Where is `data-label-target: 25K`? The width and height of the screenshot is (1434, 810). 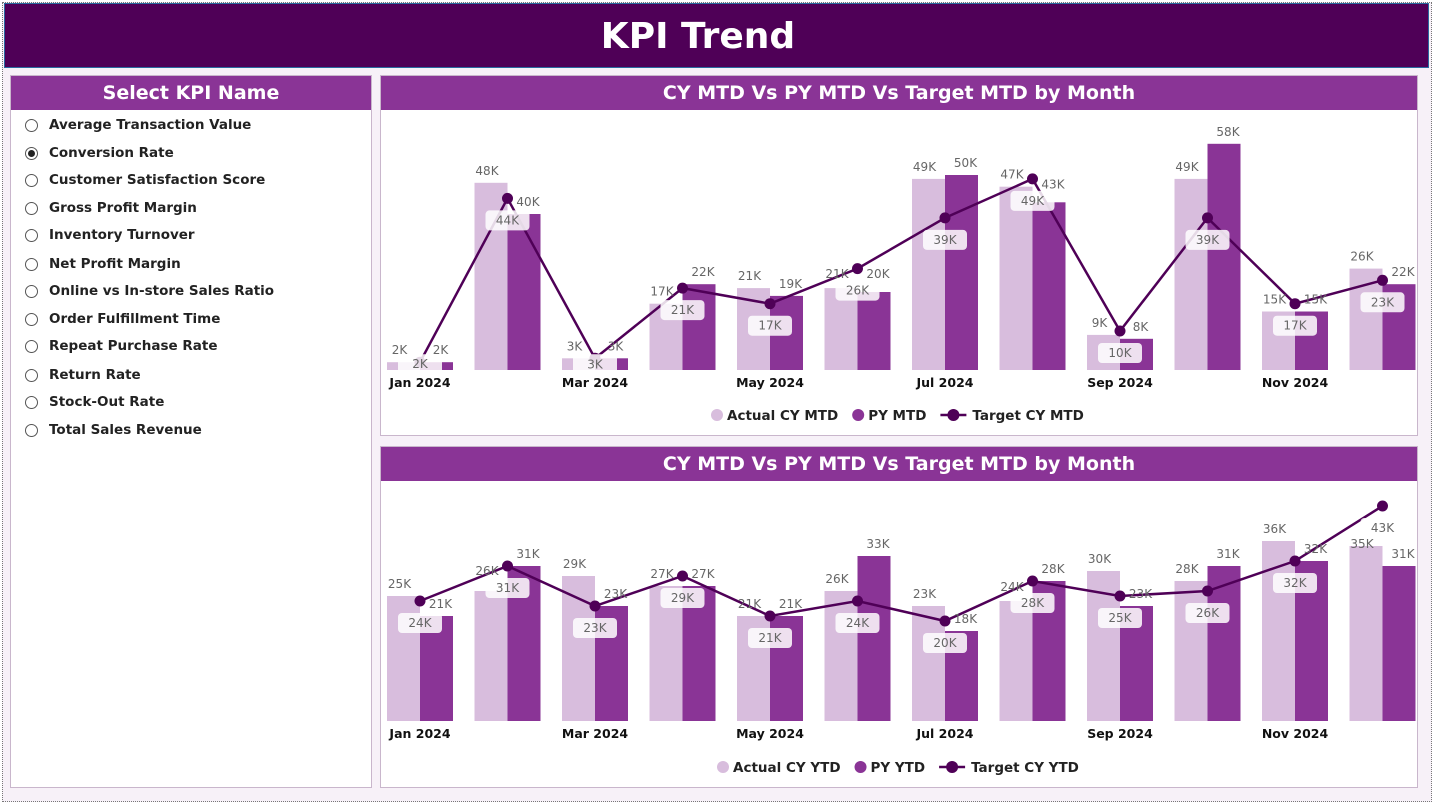
data-label-target: 25K is located at coordinates (1120, 618).